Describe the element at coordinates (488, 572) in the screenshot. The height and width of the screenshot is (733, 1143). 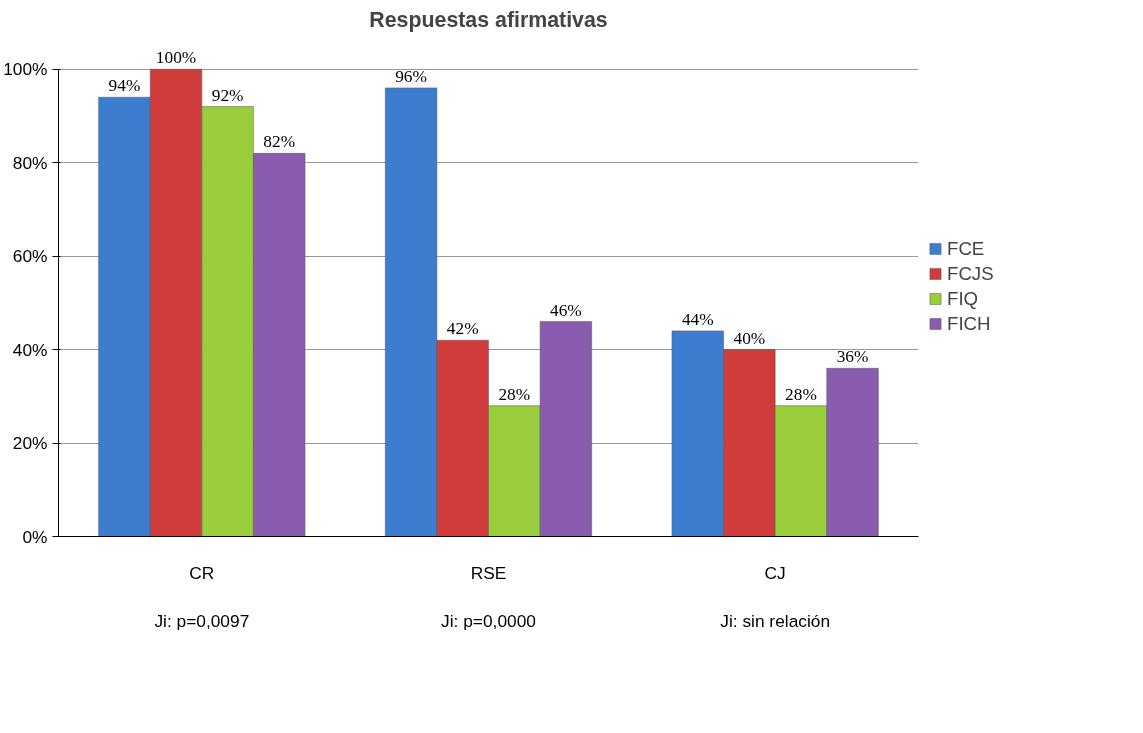
I see `x-tick-label: RSE` at that location.